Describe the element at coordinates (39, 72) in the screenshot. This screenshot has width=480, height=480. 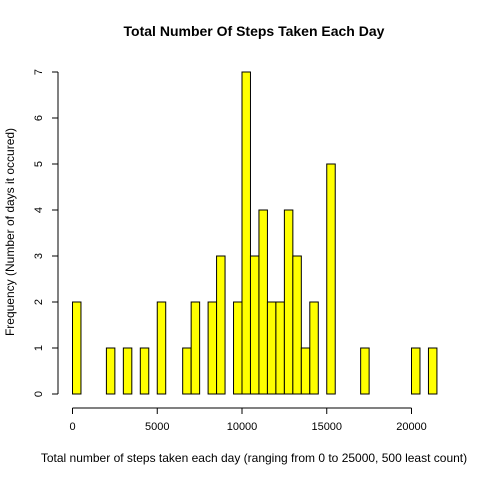
I see `y-tick-label: 7` at that location.